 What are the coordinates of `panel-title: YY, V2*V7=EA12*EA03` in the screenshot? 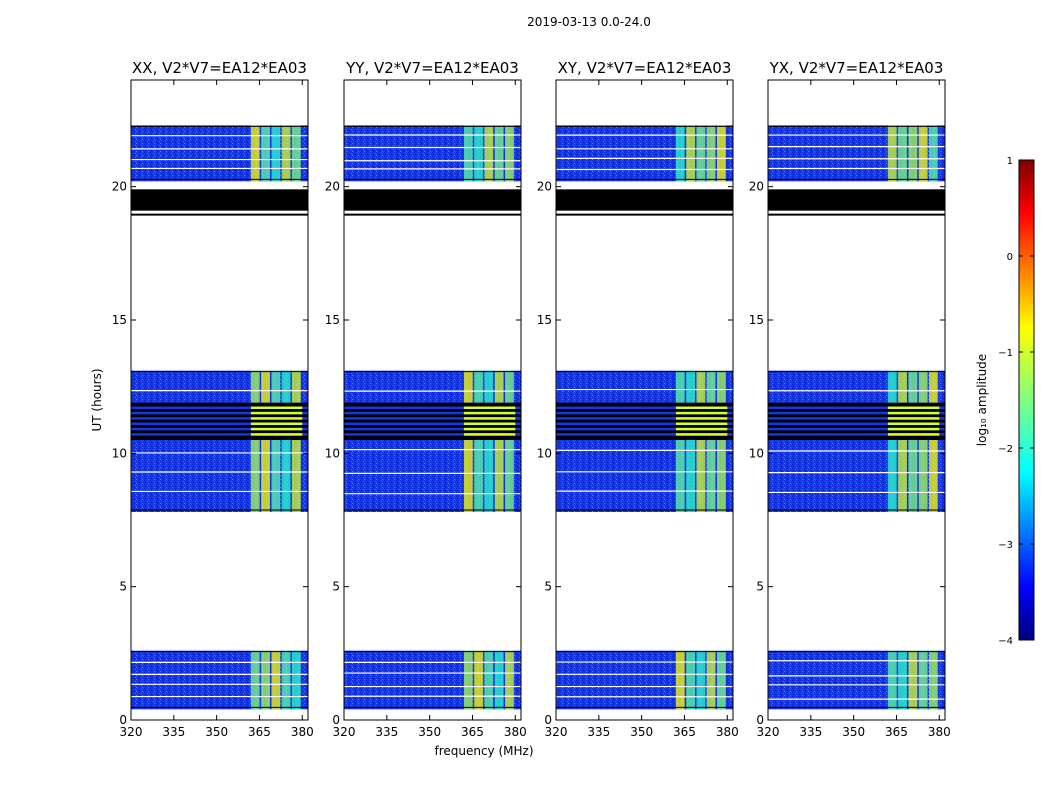 It's located at (432, 68).